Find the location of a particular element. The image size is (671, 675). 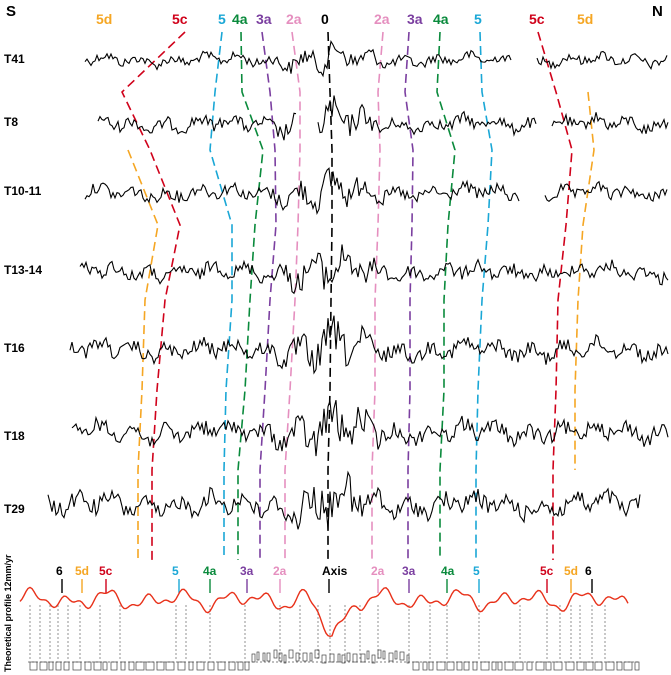

top-label-2a-left: 2a is located at coordinates (294, 19).